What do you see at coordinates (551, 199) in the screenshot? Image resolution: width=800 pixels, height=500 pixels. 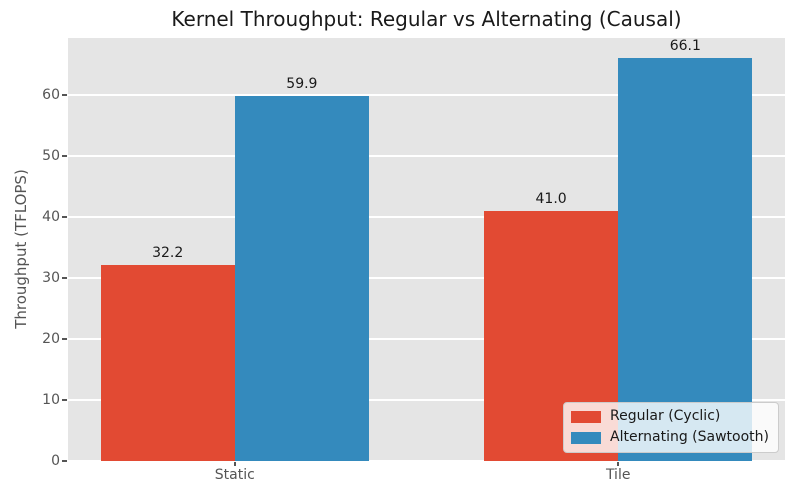 I see `bar-value-label: 41.0` at bounding box center [551, 199].